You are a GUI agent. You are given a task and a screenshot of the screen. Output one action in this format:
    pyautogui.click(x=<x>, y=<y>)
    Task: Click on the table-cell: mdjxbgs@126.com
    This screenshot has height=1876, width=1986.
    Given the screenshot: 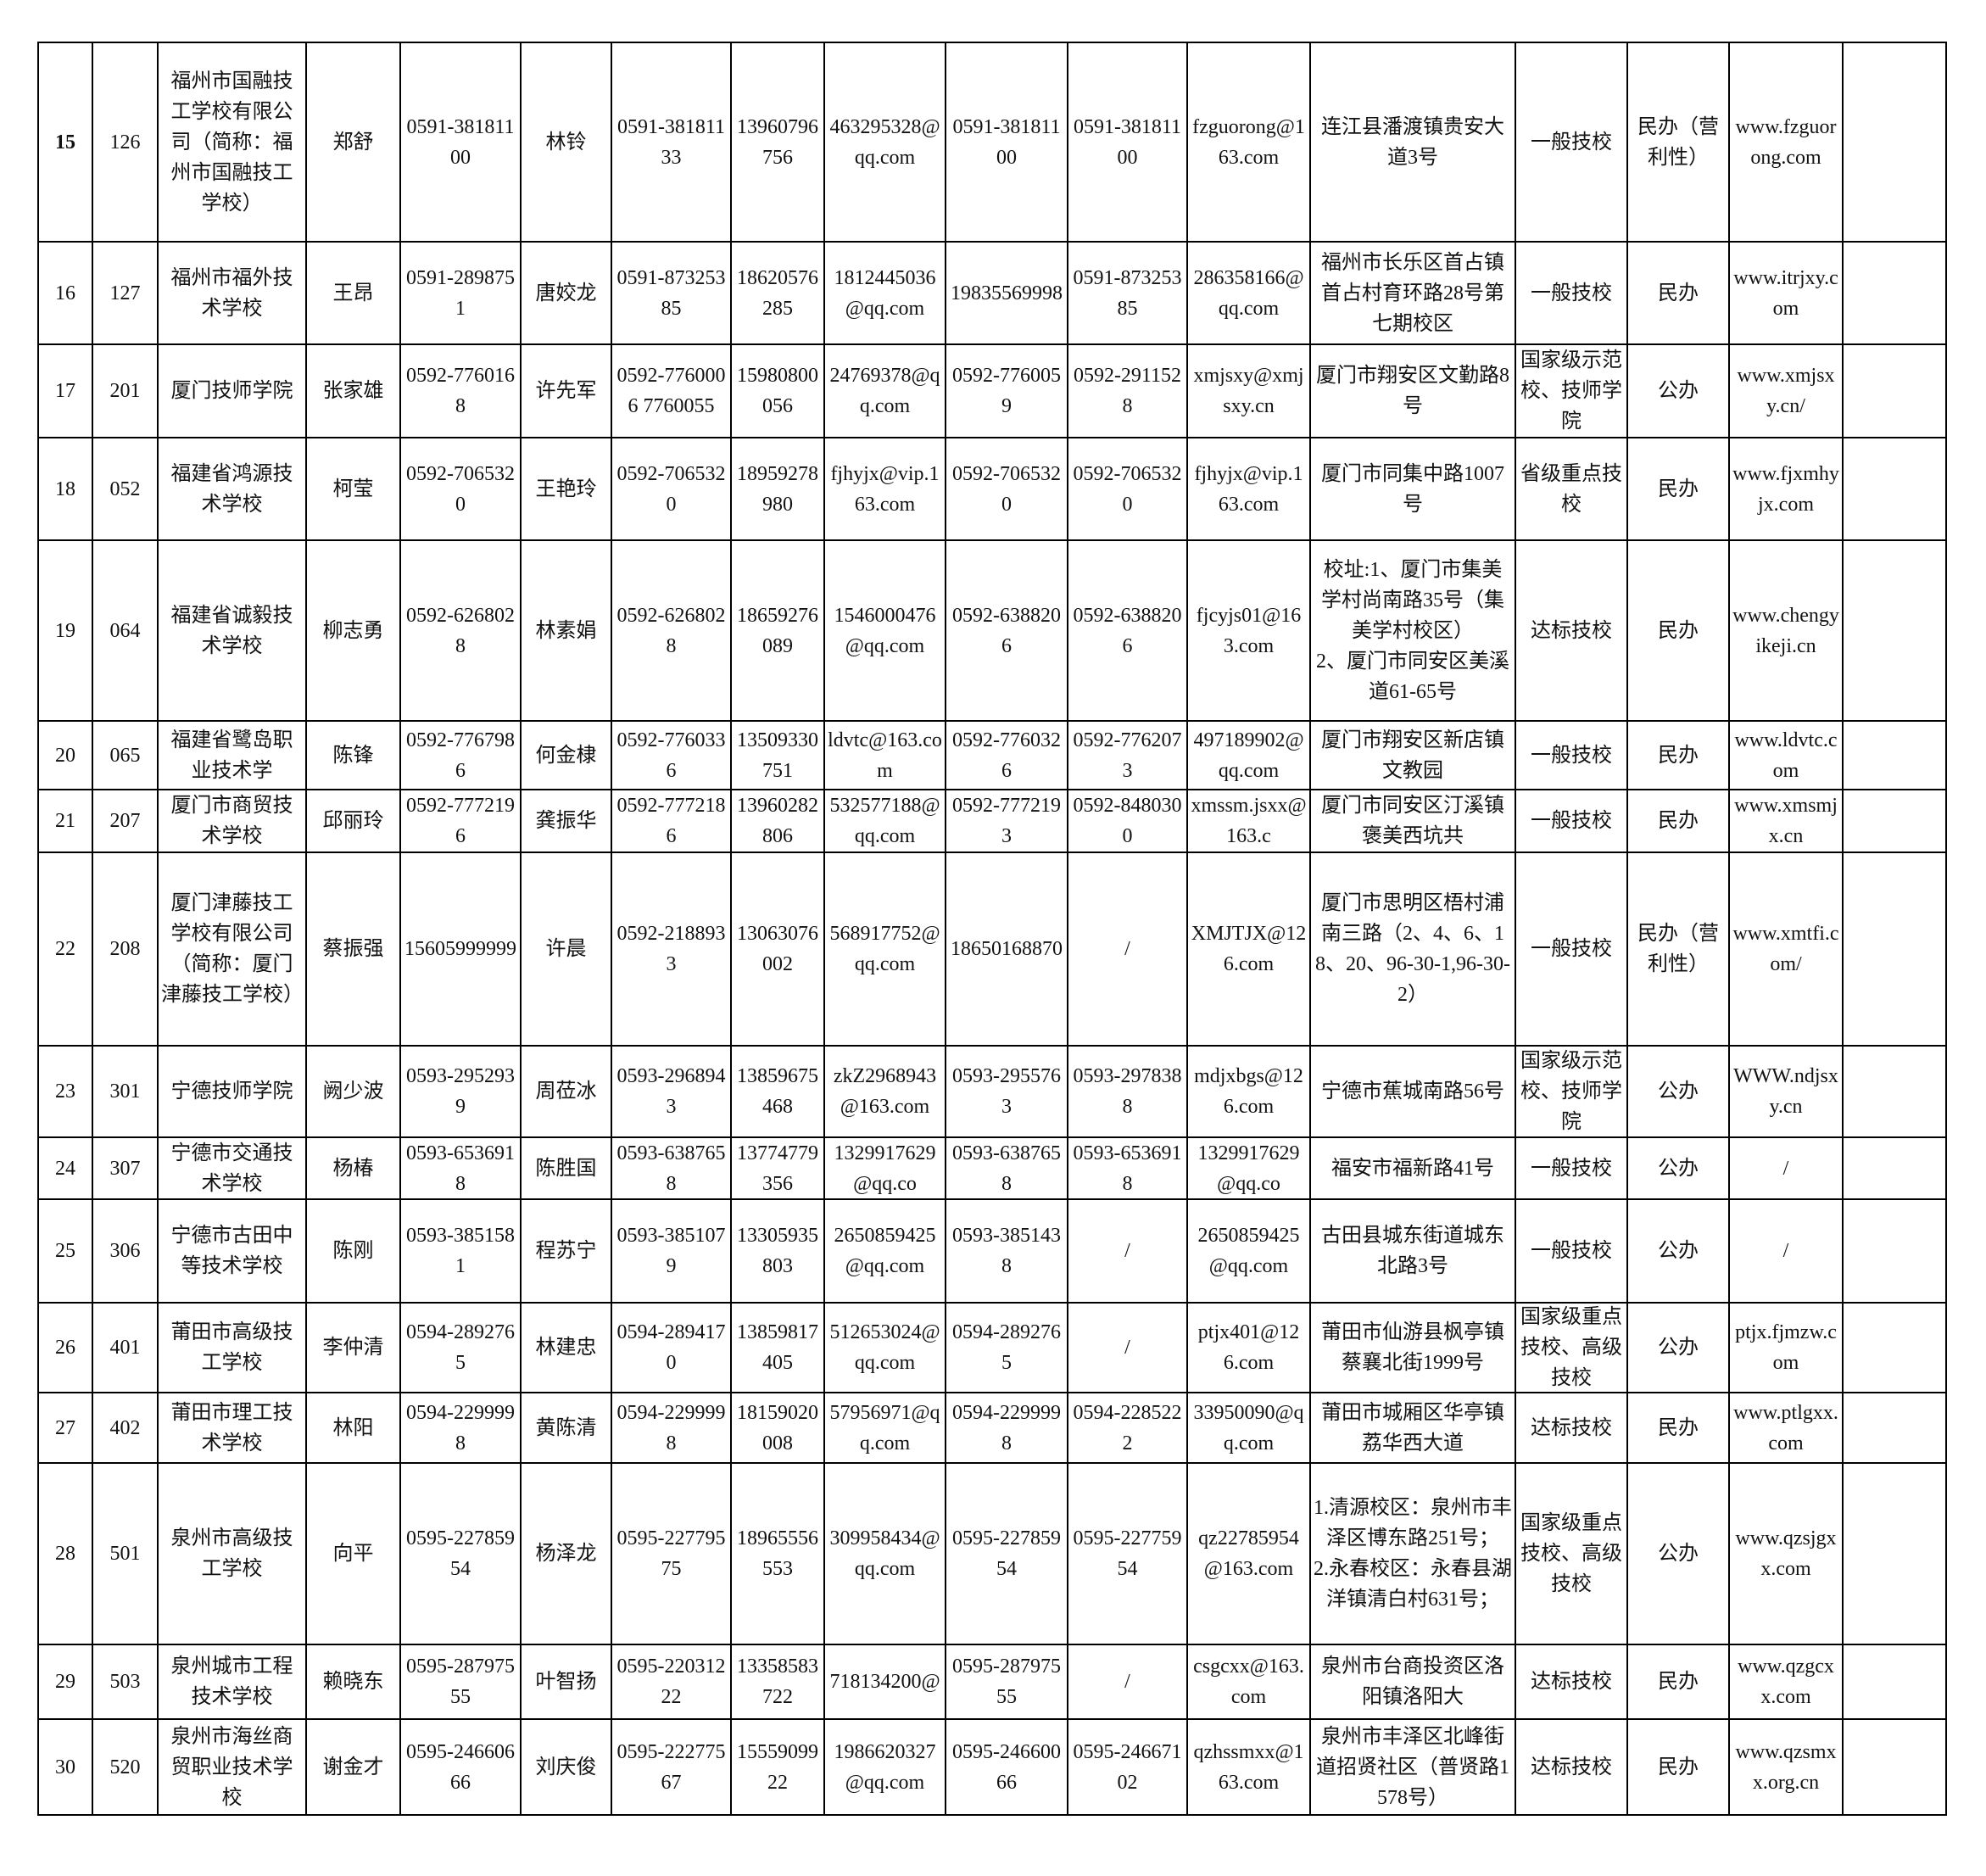 What is the action you would take?
    pyautogui.click(x=1248, y=1091)
    